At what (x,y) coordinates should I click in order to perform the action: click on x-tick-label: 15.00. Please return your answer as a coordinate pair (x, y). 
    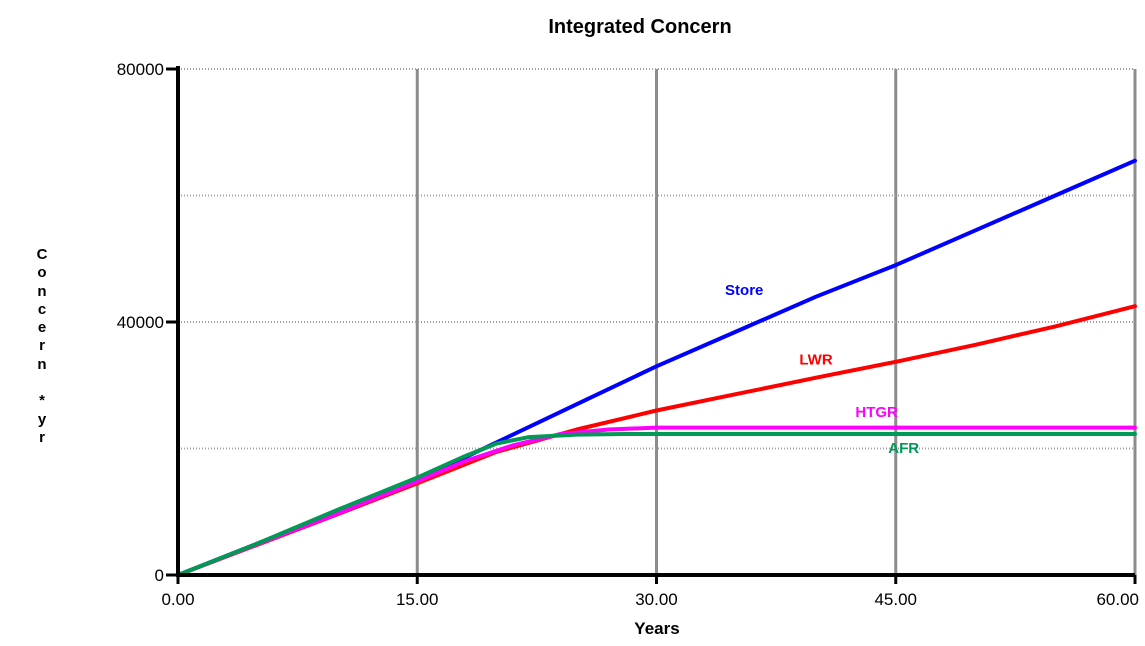
    Looking at the image, I should click on (417, 599).